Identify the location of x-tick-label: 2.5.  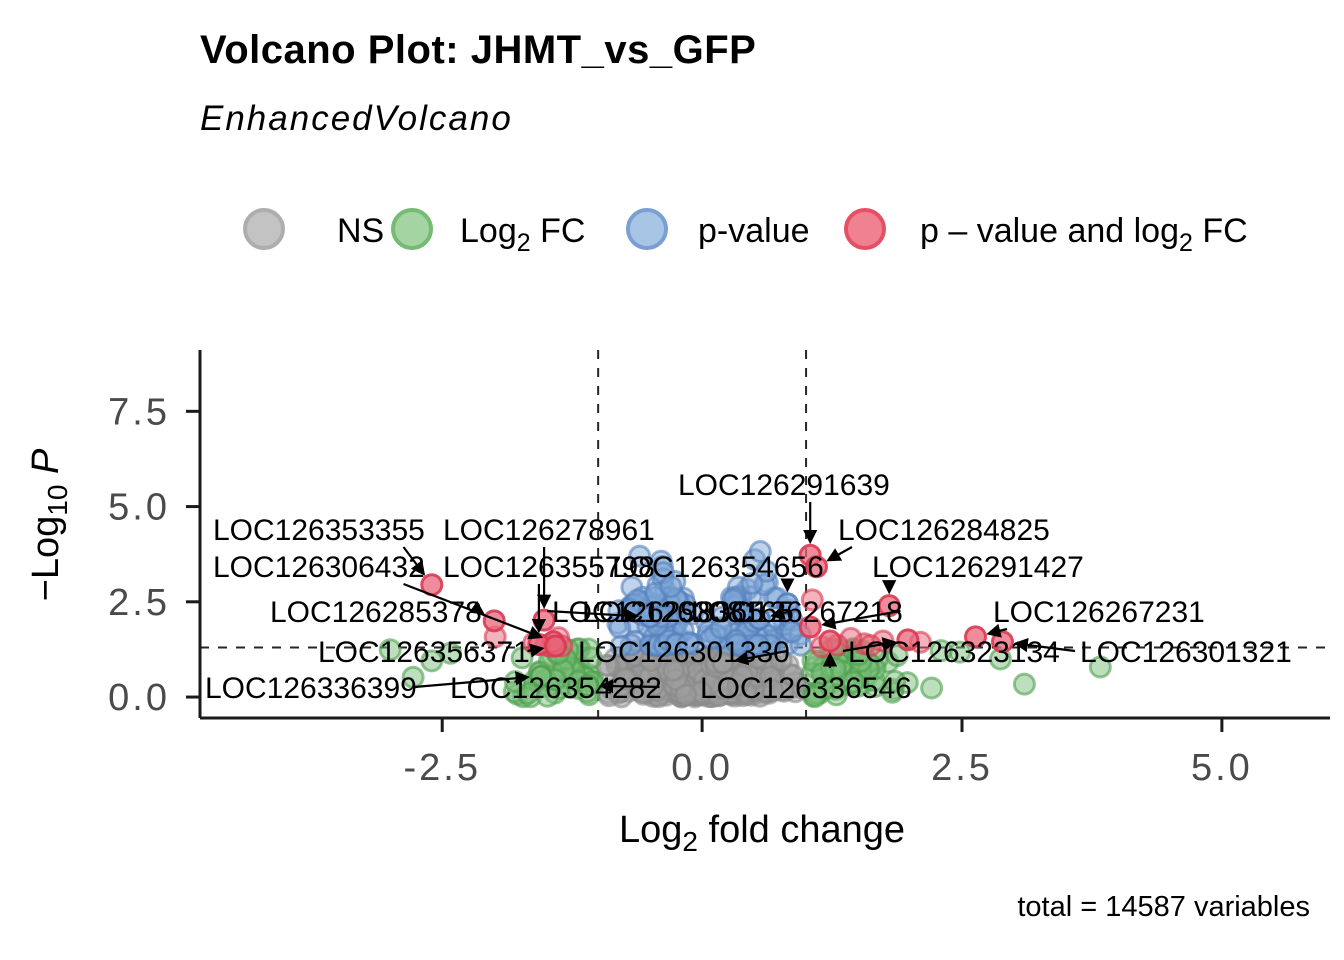
(962, 768).